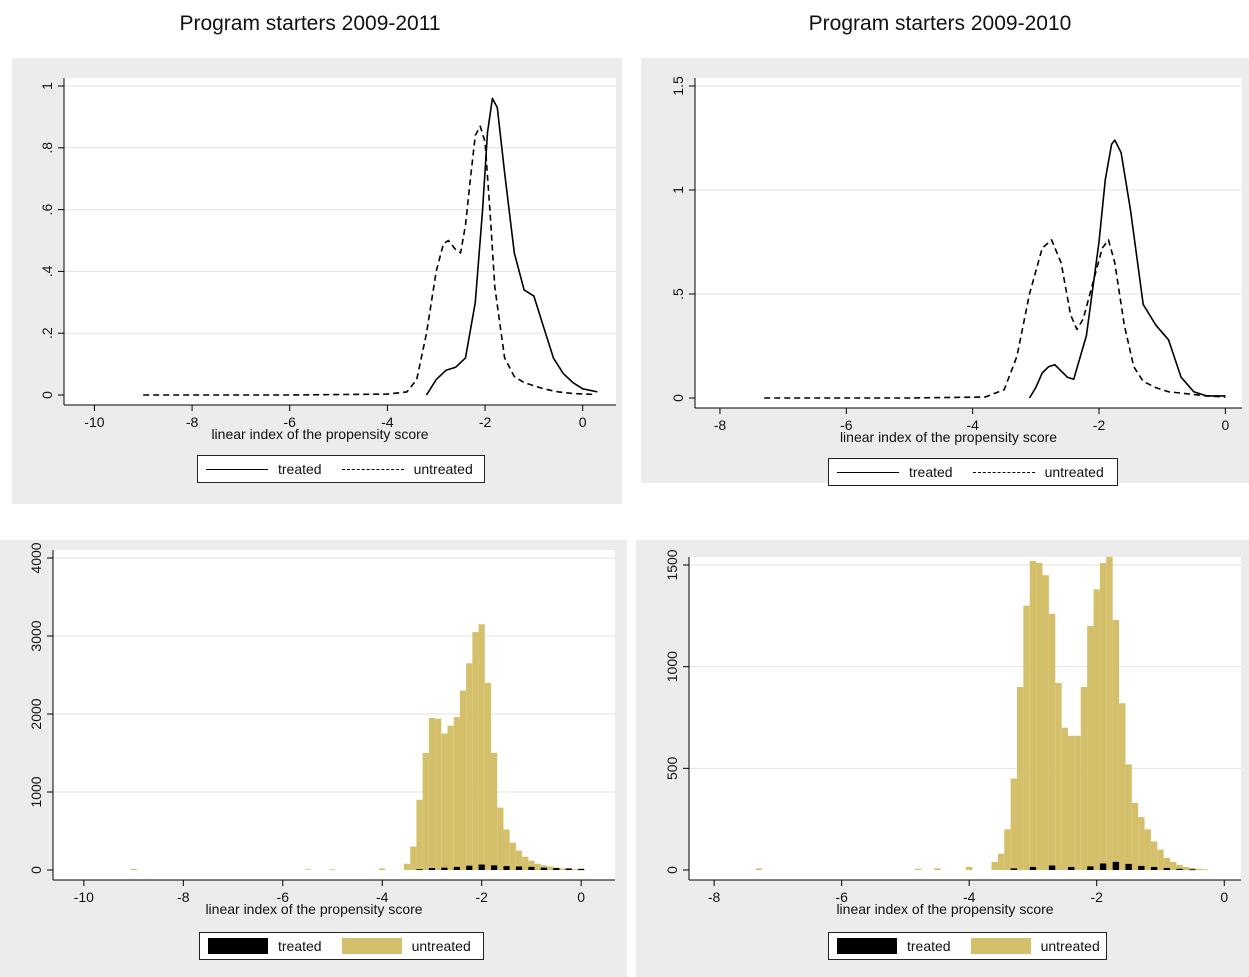  I want to click on y-tick-label: .5, so click(678, 294).